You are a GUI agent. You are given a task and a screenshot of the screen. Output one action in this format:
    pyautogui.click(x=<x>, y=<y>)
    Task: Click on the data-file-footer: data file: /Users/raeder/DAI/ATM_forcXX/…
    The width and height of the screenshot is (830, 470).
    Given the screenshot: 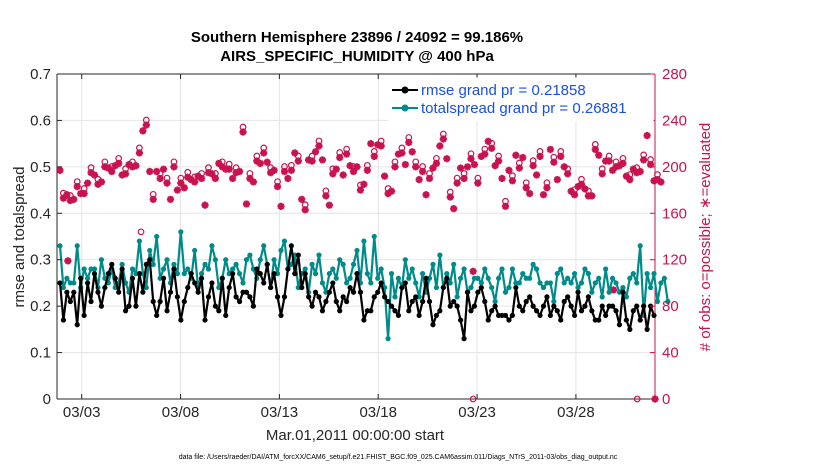 What is the action you would take?
    pyautogui.click(x=398, y=457)
    